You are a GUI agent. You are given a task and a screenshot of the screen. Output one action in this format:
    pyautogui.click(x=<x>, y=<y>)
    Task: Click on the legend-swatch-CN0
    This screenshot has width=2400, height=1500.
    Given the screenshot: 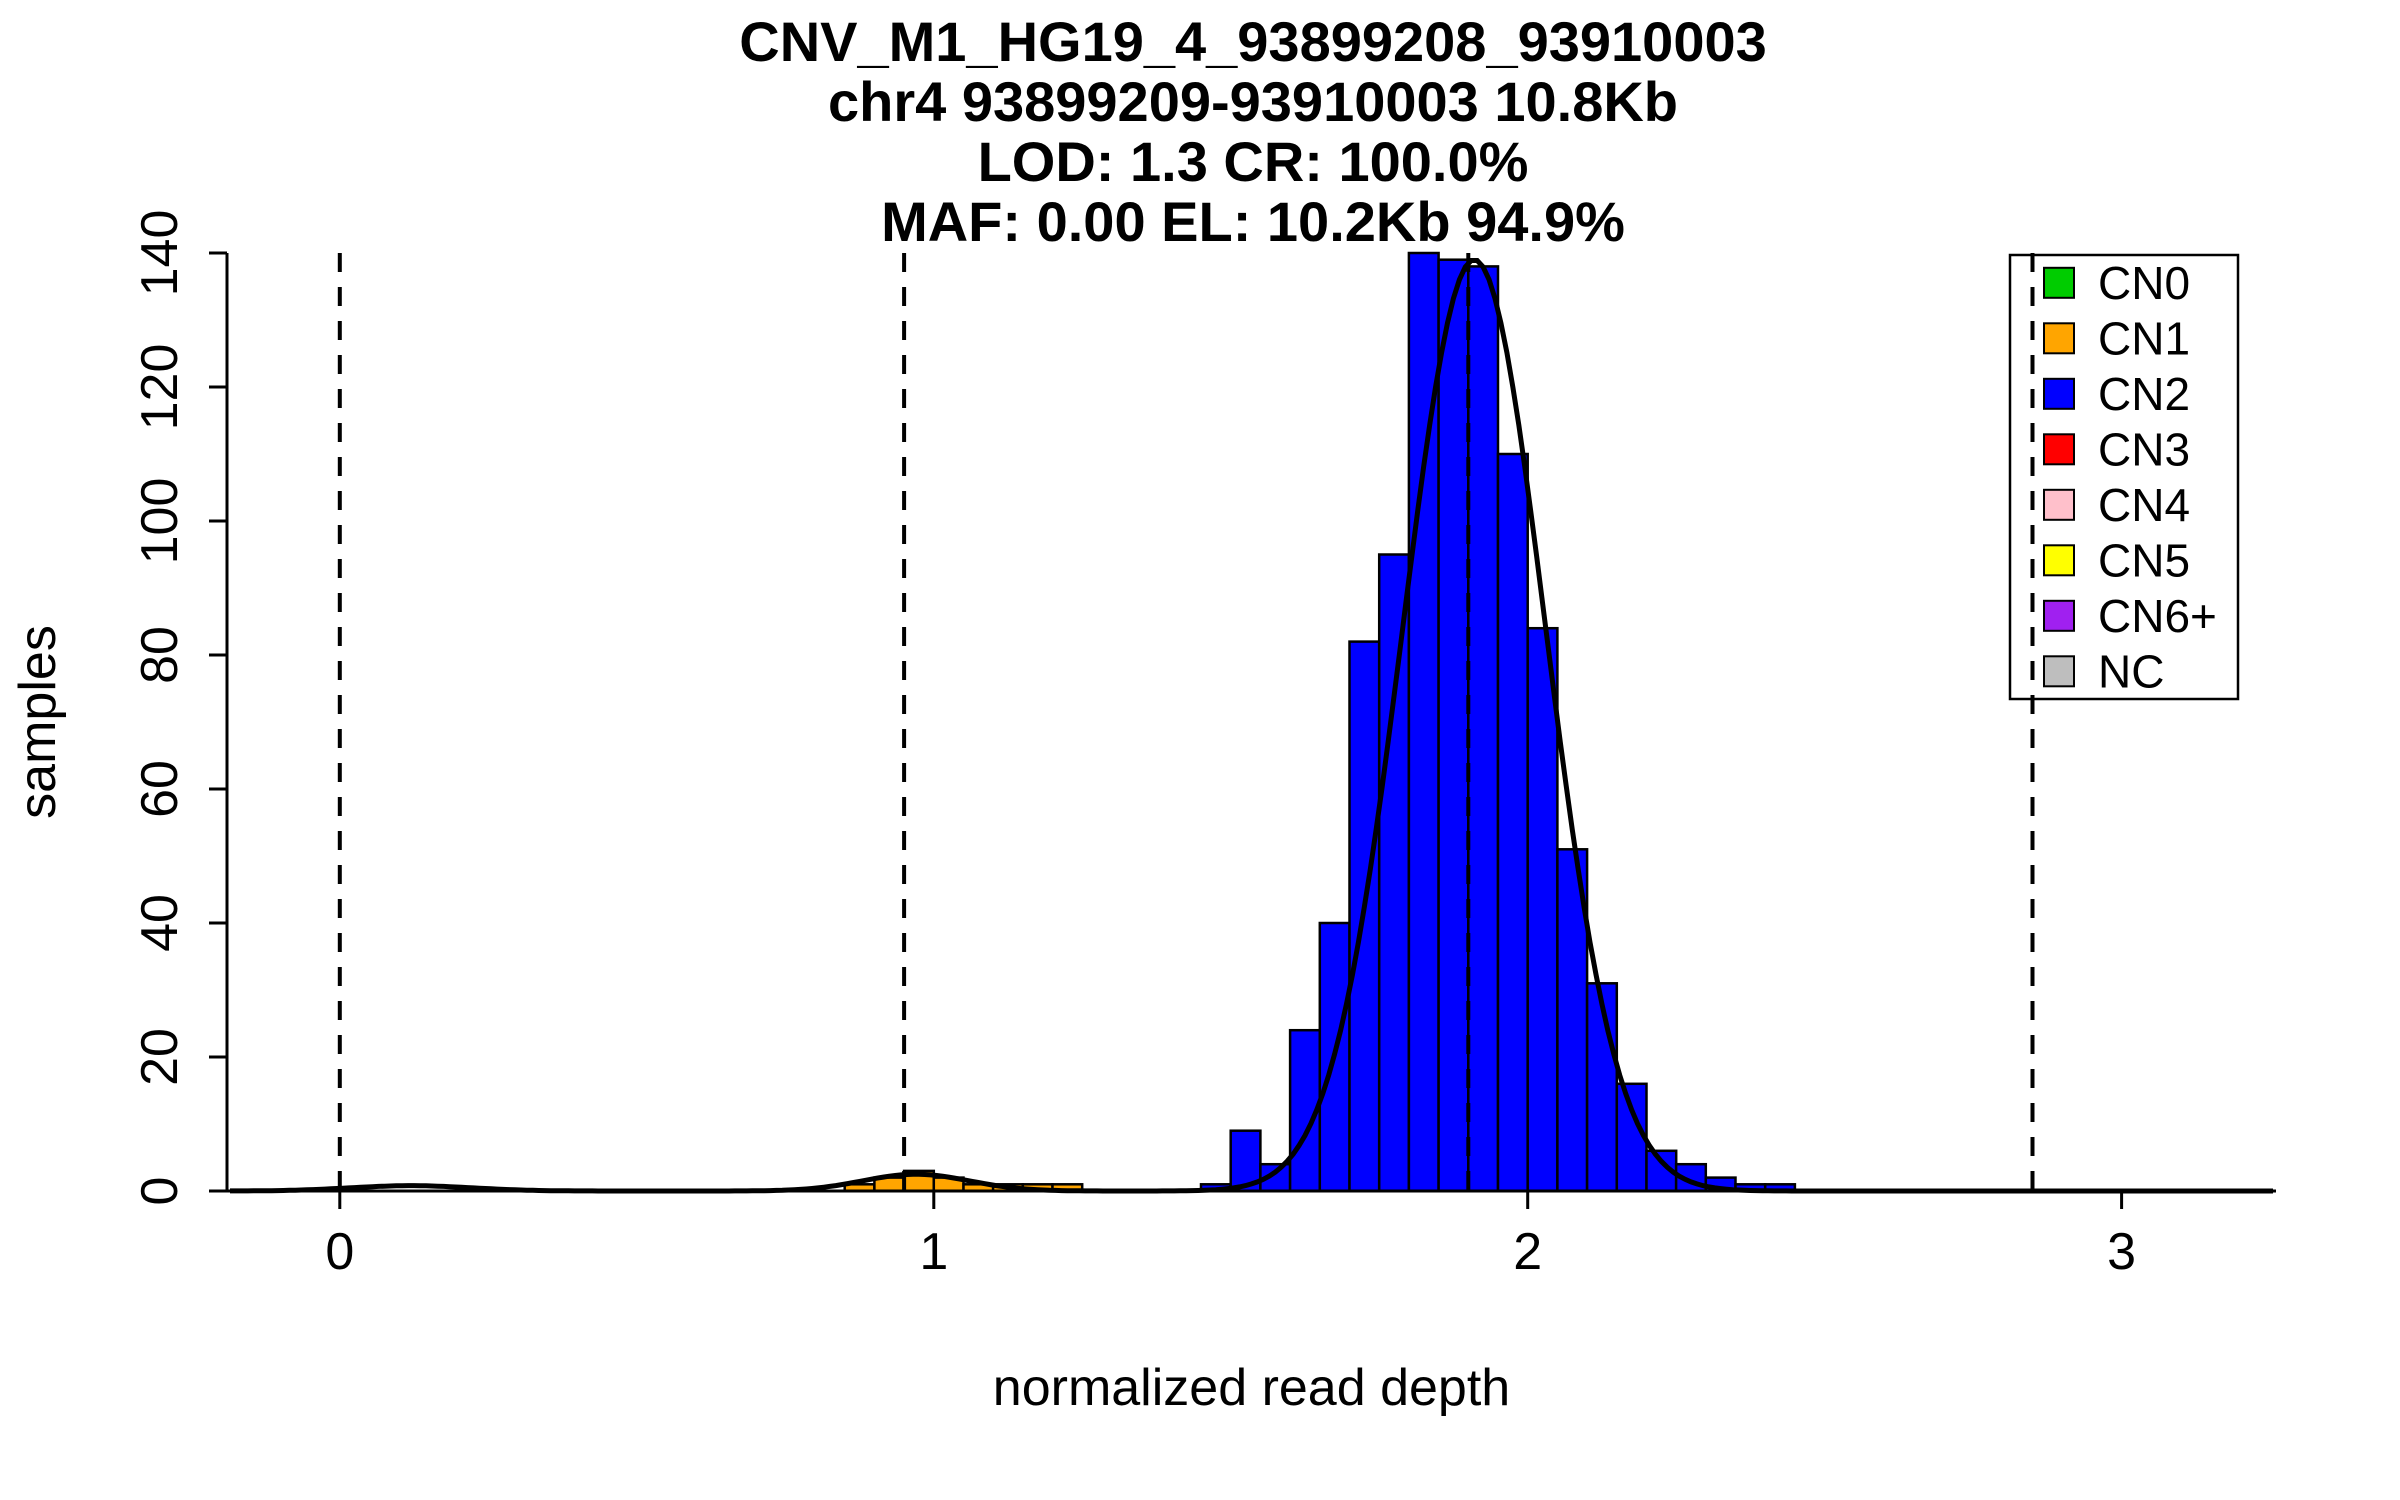 What is the action you would take?
    pyautogui.click(x=2059, y=282)
    